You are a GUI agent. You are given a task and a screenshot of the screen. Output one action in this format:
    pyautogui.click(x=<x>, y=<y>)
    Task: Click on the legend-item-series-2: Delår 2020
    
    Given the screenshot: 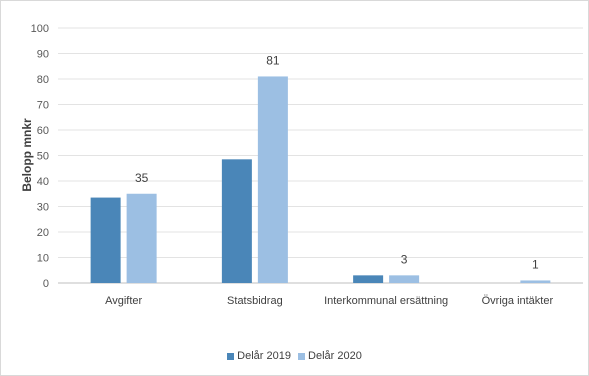 What is the action you would take?
    pyautogui.click(x=330, y=356)
    